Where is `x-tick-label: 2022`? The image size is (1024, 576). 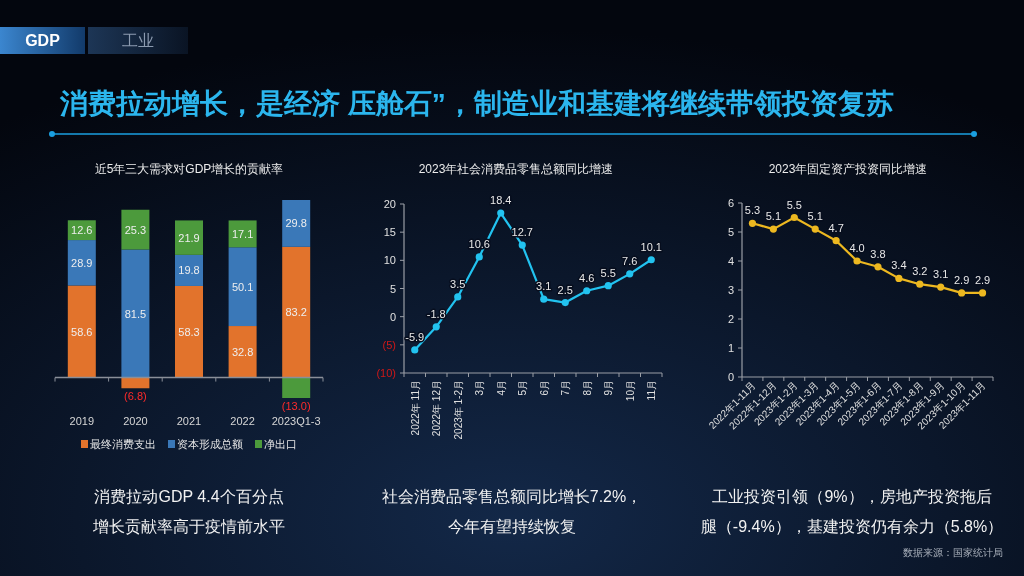 x-tick-label: 2022 is located at coordinates (242, 421).